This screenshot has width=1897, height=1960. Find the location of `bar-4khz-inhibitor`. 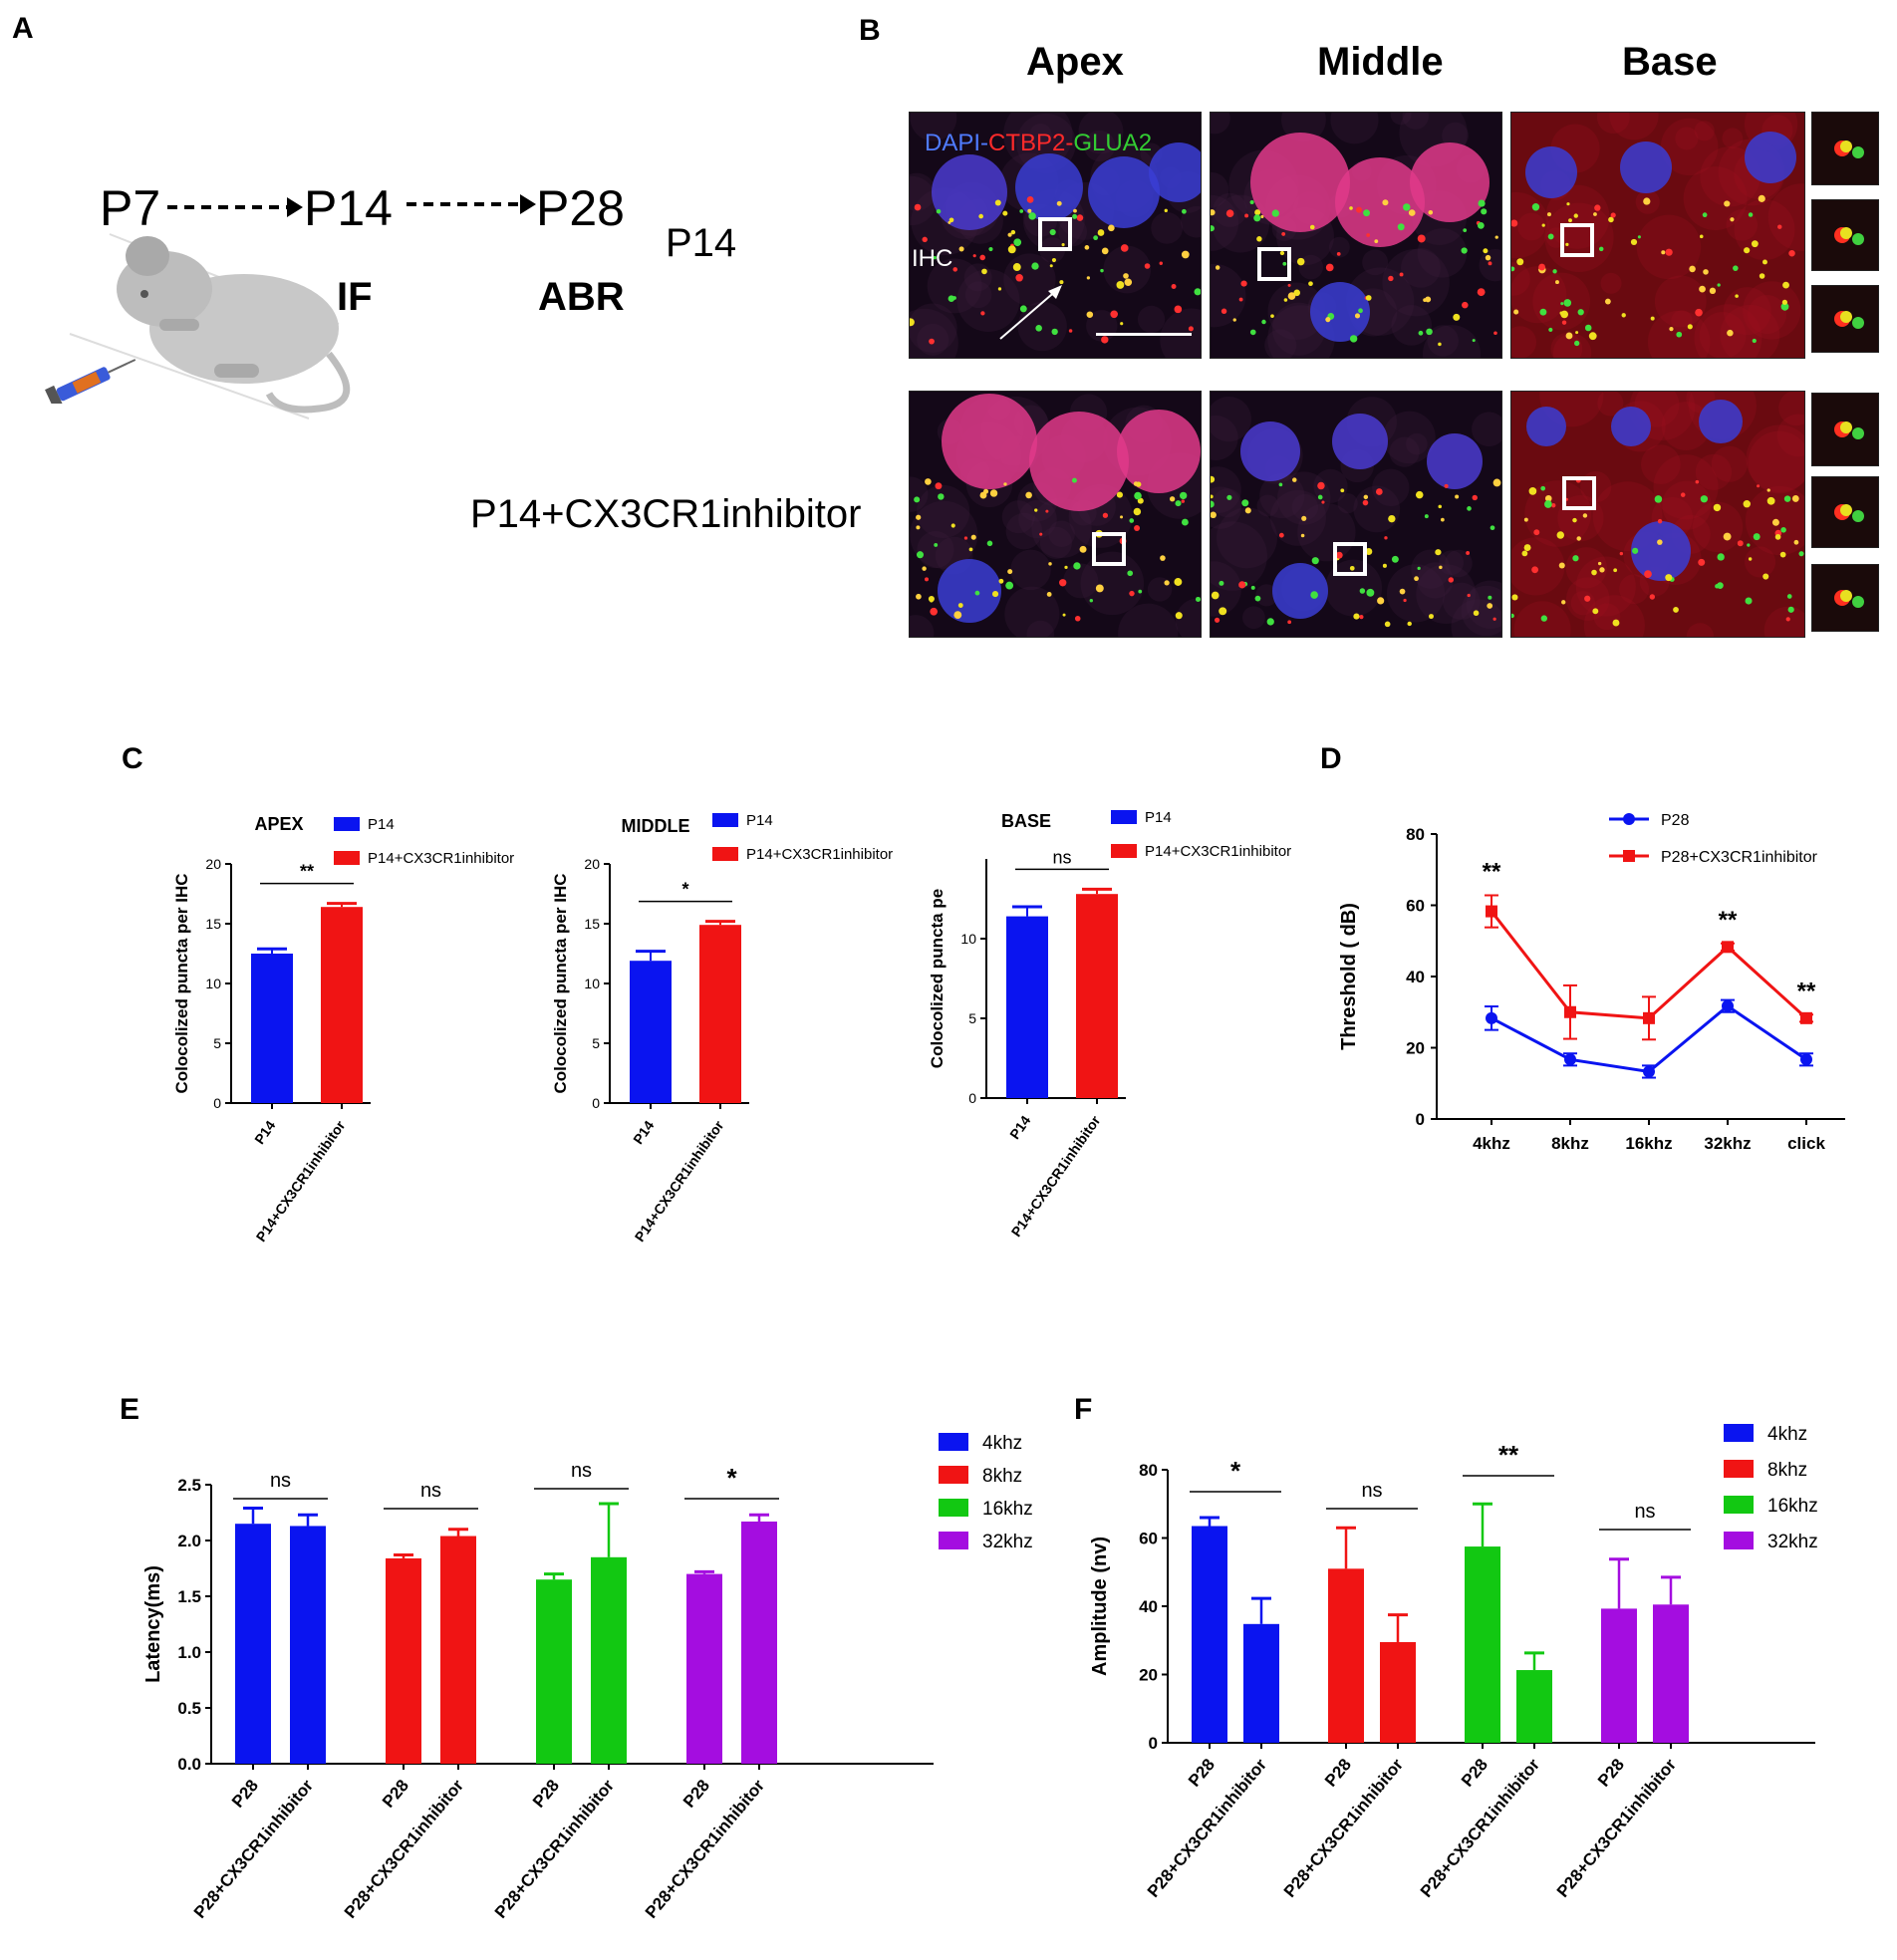

bar-4khz-inhibitor is located at coordinates (1261, 1683).